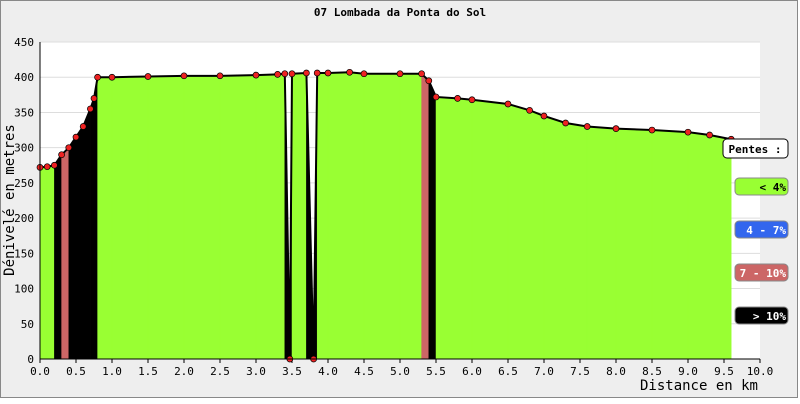 This screenshot has width=800, height=404. Describe the element at coordinates (24, 77) in the screenshot. I see `y-tick-label: 400` at that location.